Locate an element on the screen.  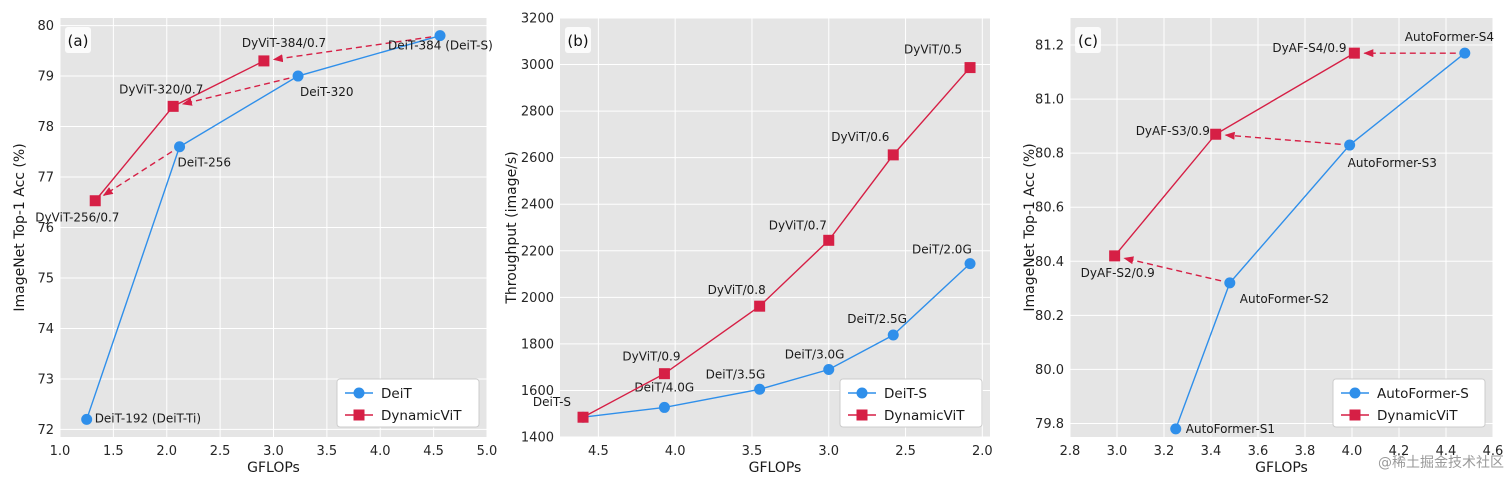
x-tick-label: 4.5 is located at coordinates (598, 451).